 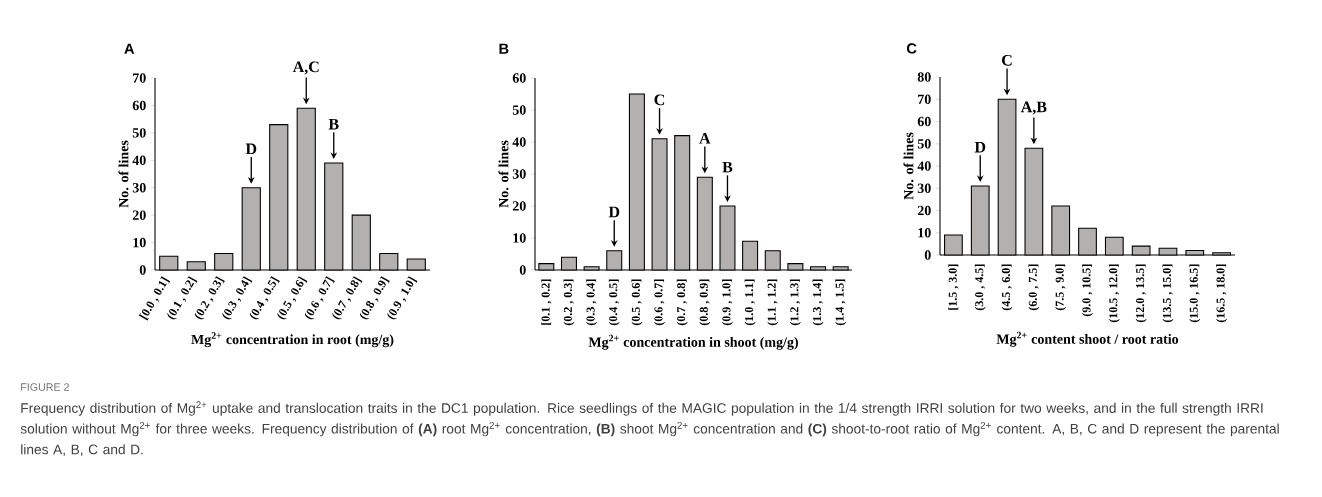 What do you see at coordinates (1168, 293) in the screenshot?
I see `x-tick-label: (13.5 , 15.0]` at bounding box center [1168, 293].